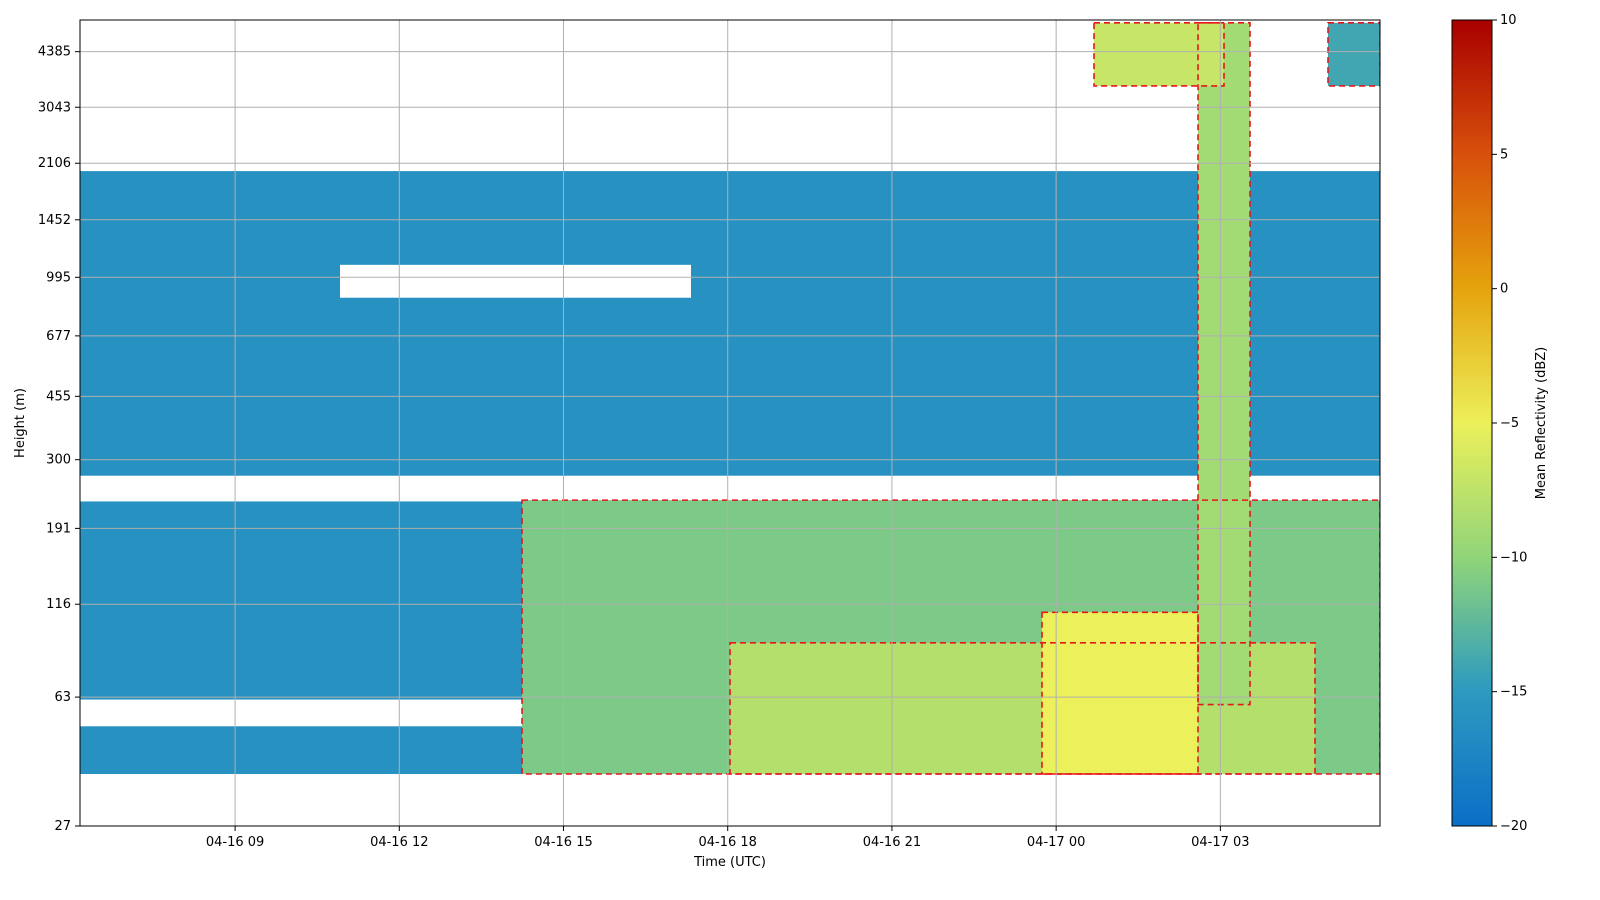  Describe the element at coordinates (58, 604) in the screenshot. I see `y-tick-label: 116` at that location.